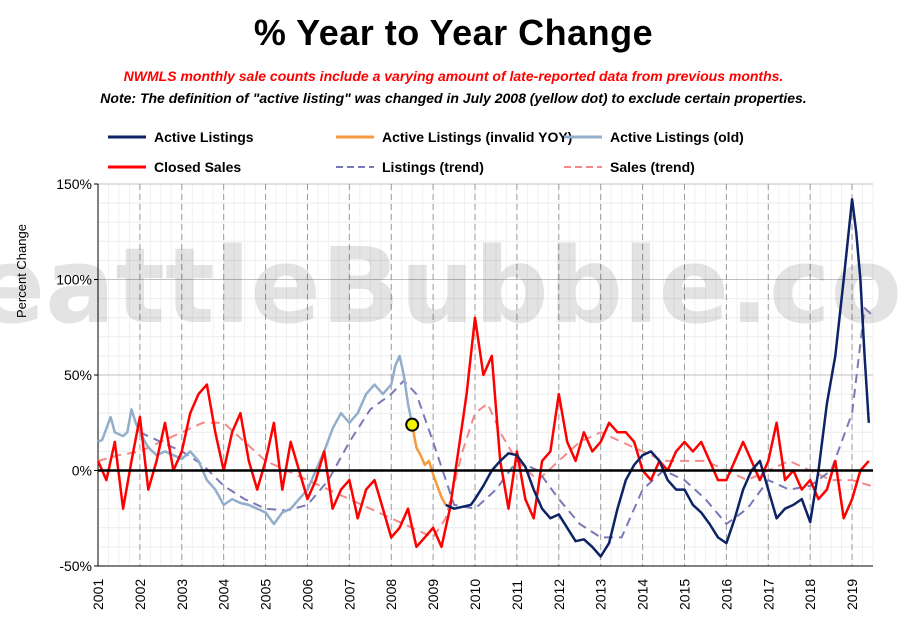 The width and height of the screenshot is (907, 618). What do you see at coordinates (583, 137) in the screenshot?
I see `legend-swatch-active-old` at bounding box center [583, 137].